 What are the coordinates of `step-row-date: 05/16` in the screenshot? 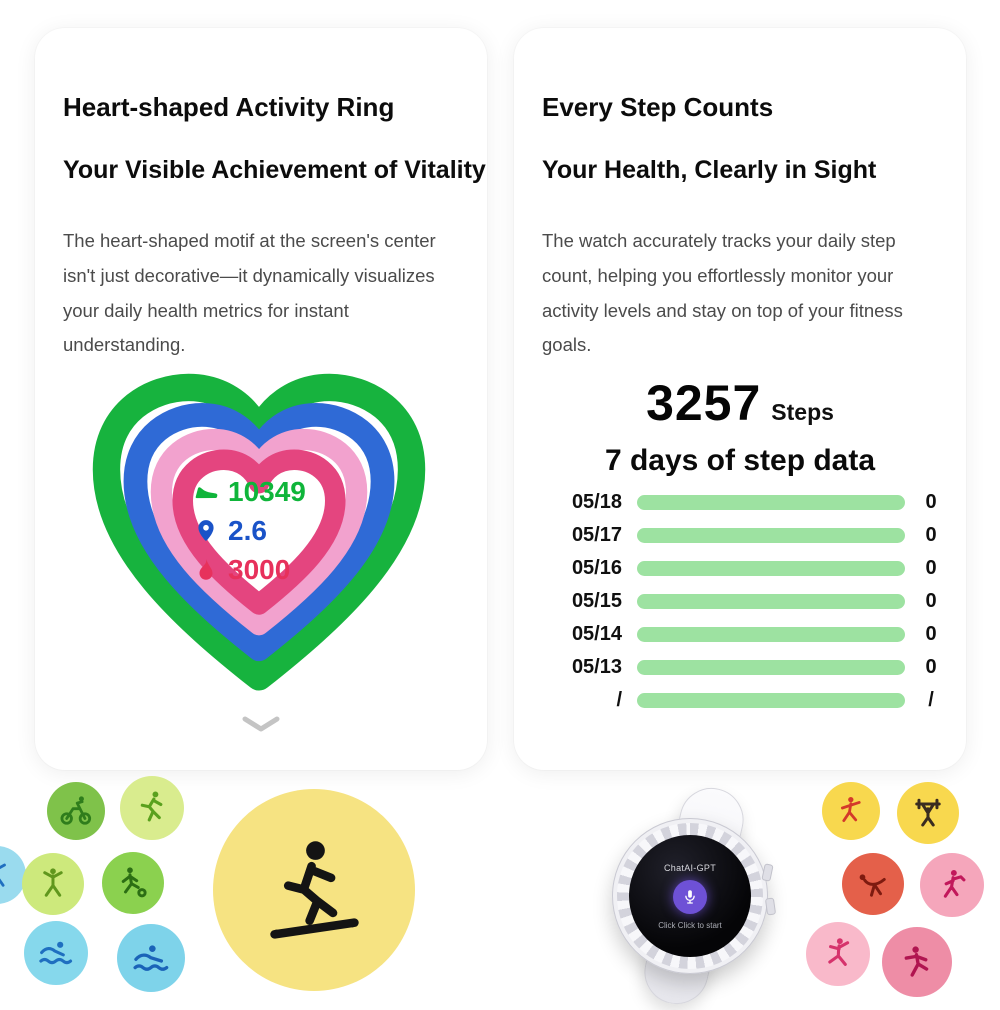 It's located at (596, 567).